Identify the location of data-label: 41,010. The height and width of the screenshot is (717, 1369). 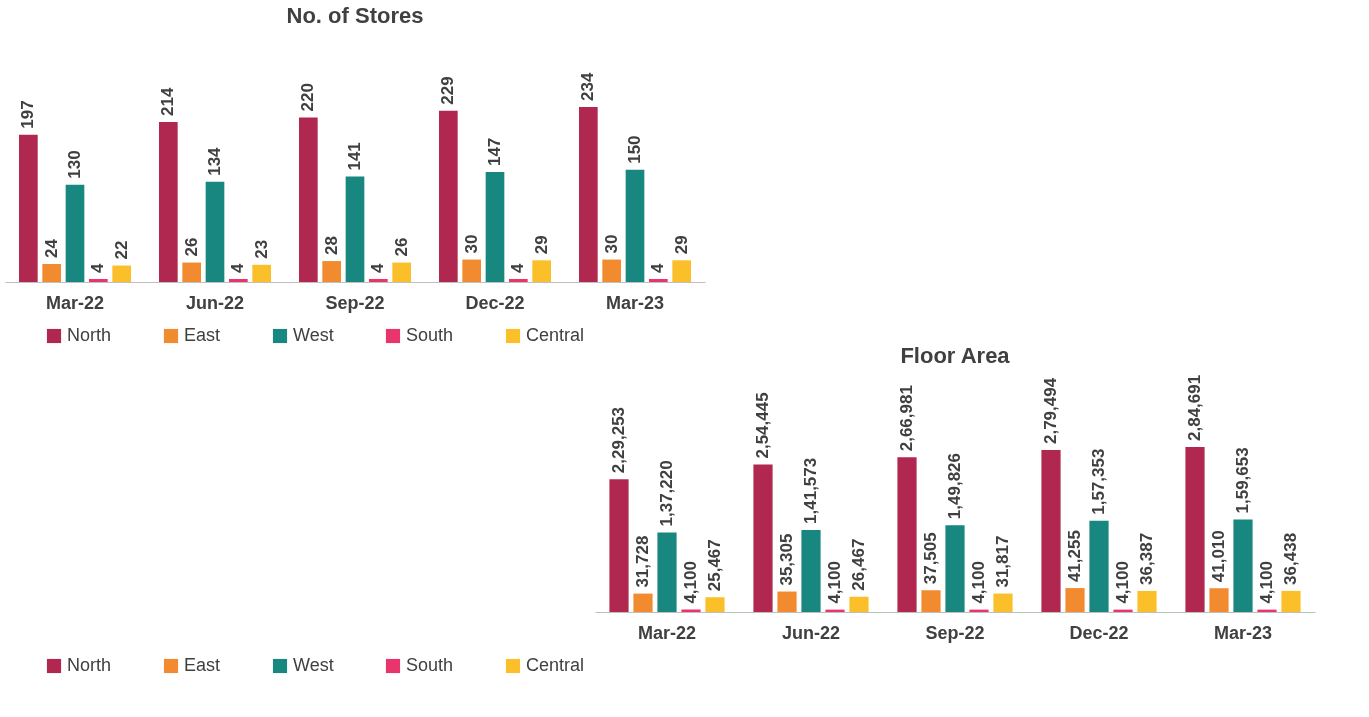
(1218, 556).